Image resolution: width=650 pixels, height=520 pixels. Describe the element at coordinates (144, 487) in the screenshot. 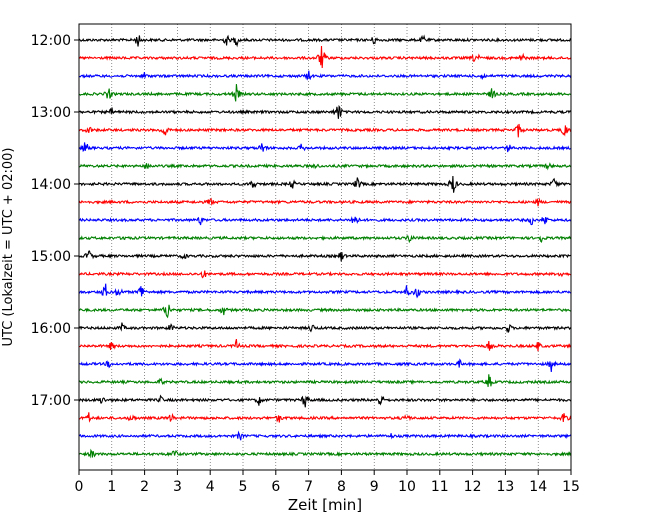

I see `x-tick-label: 2` at that location.